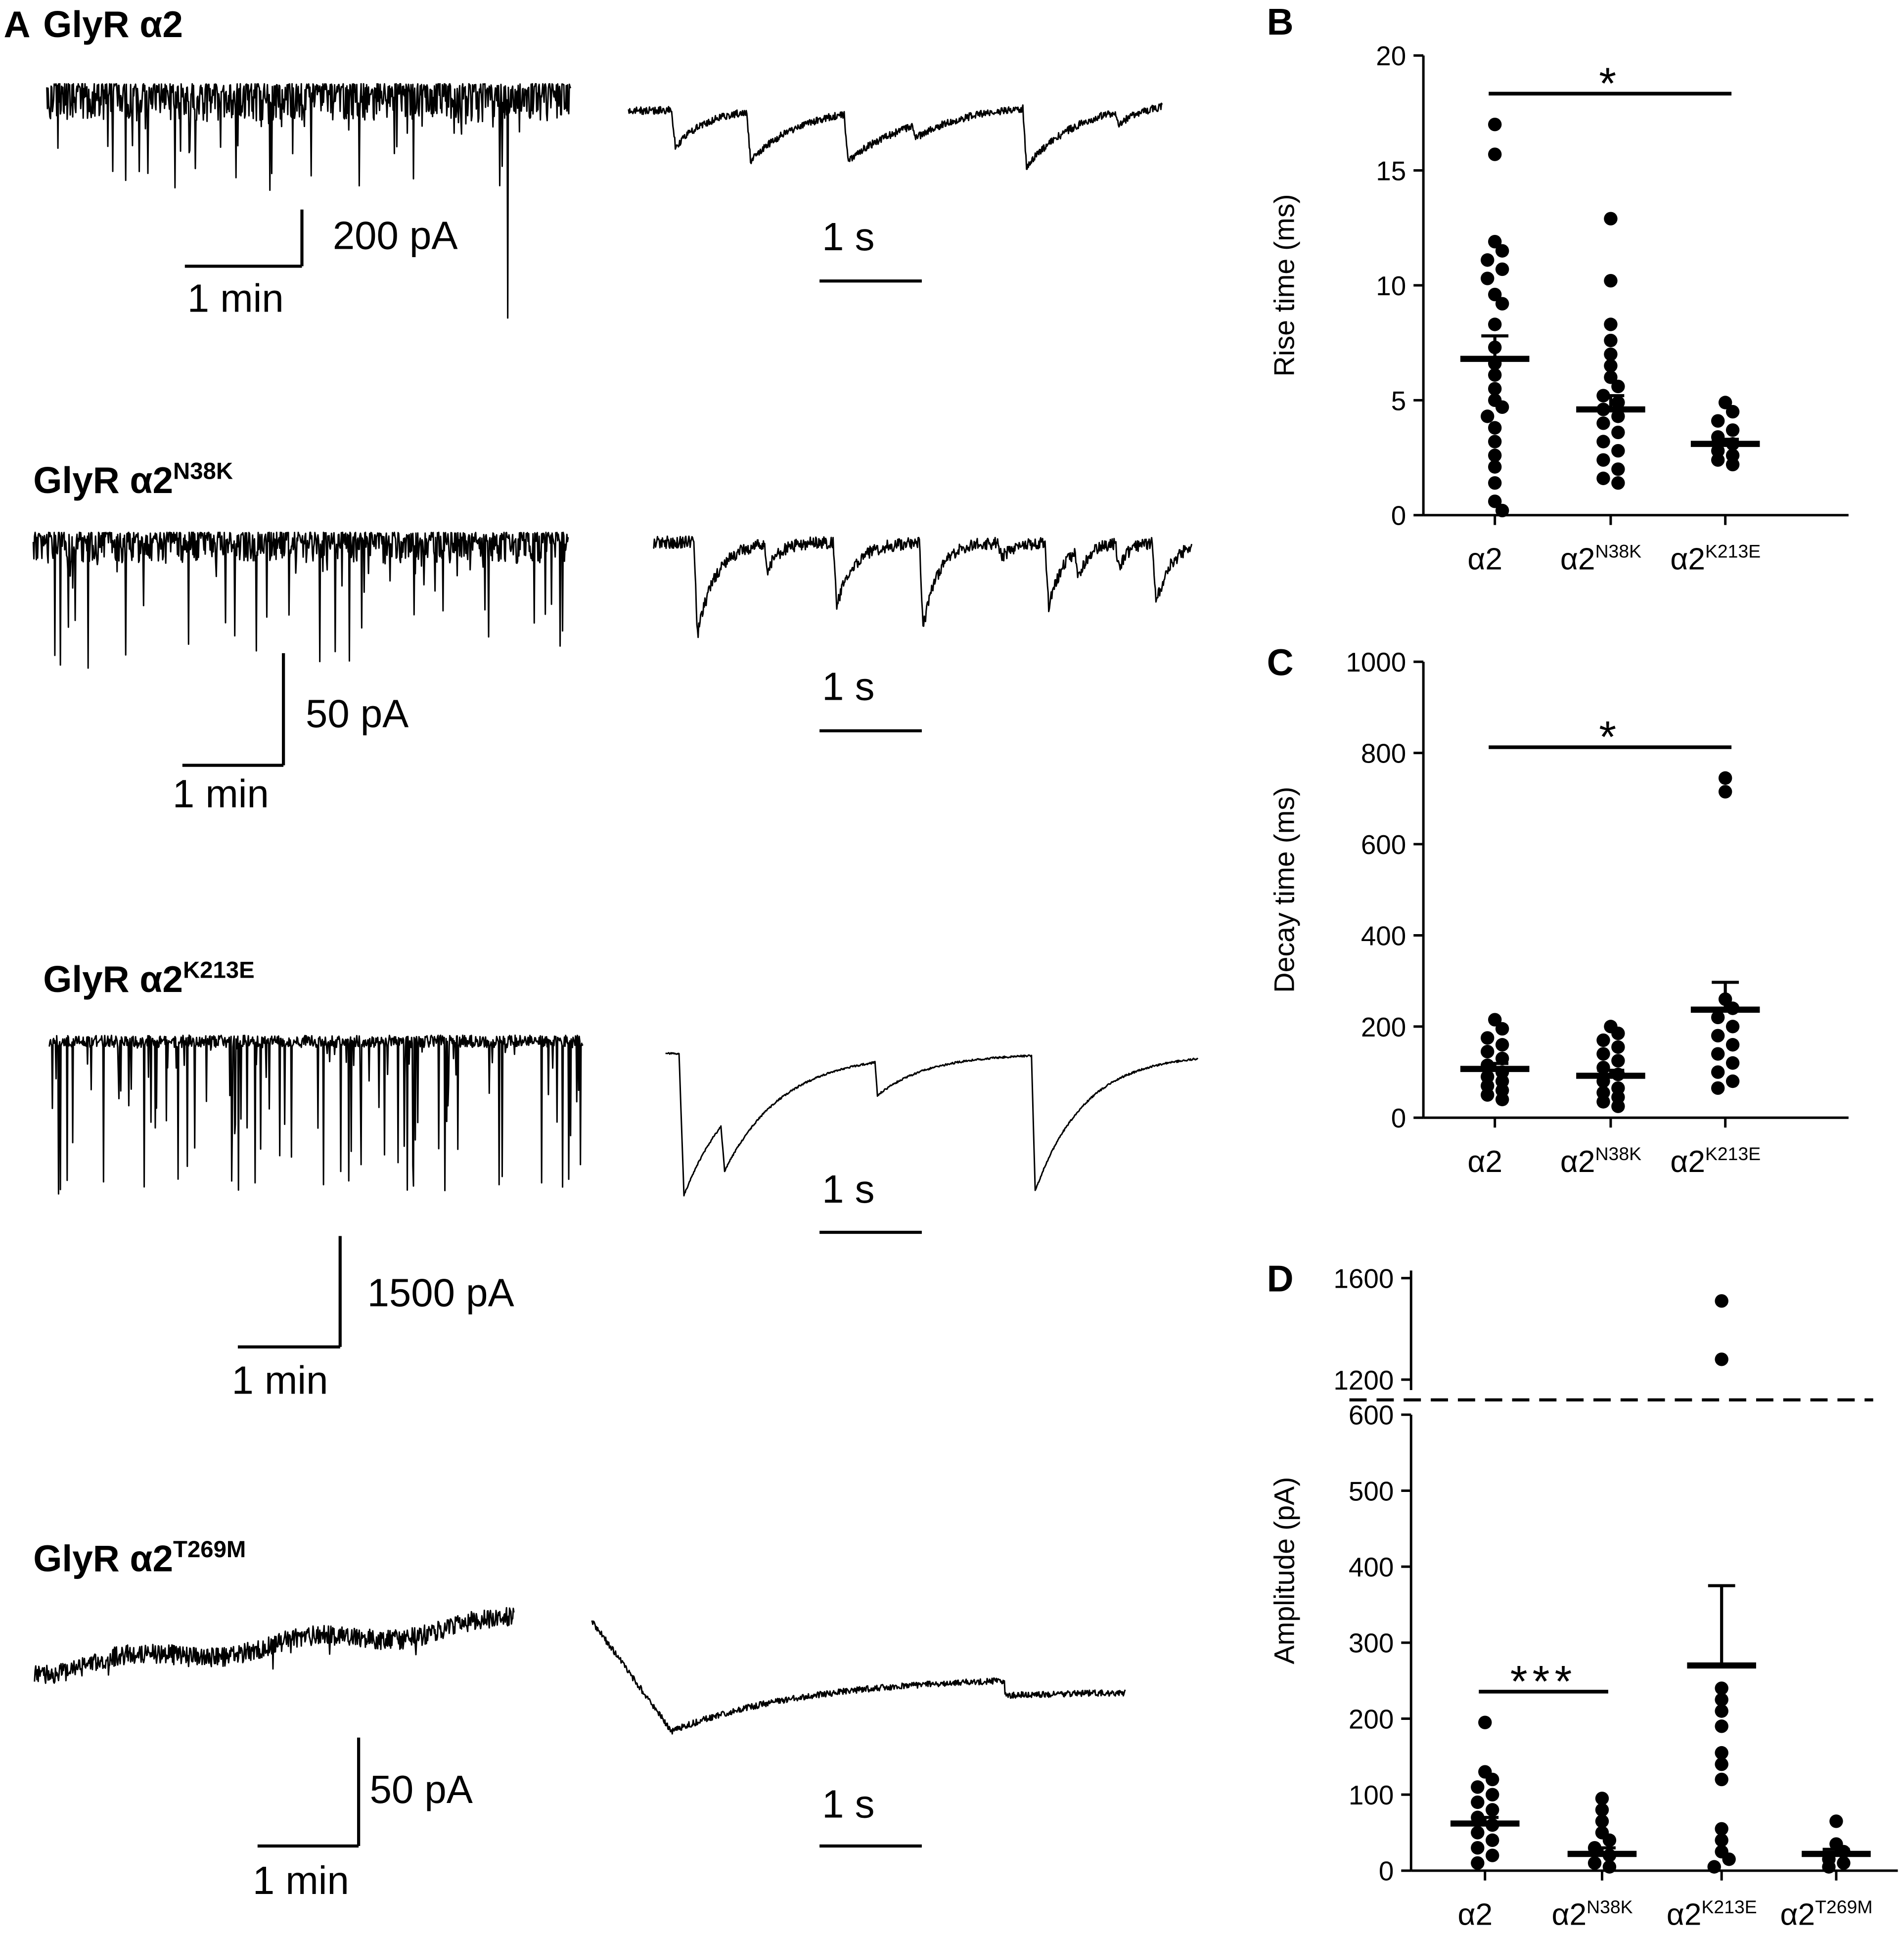 Image resolution: width=1904 pixels, height=1936 pixels. I want to click on y-tick-label: 800, so click(1383, 753).